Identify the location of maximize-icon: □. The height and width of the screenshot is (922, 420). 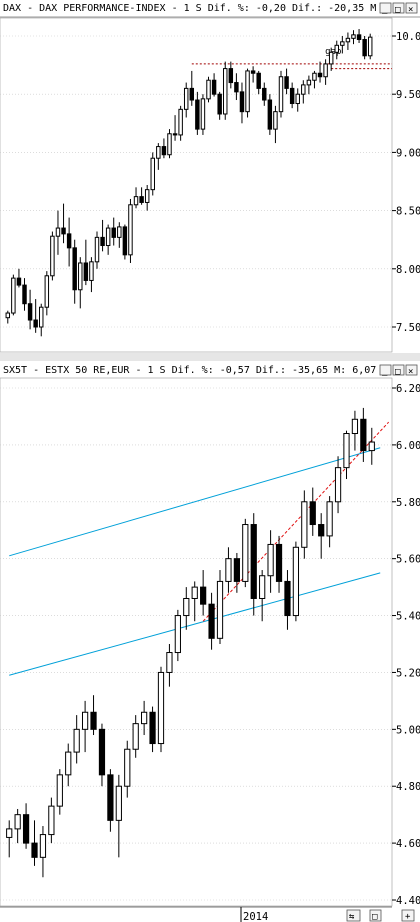
(398, 372).